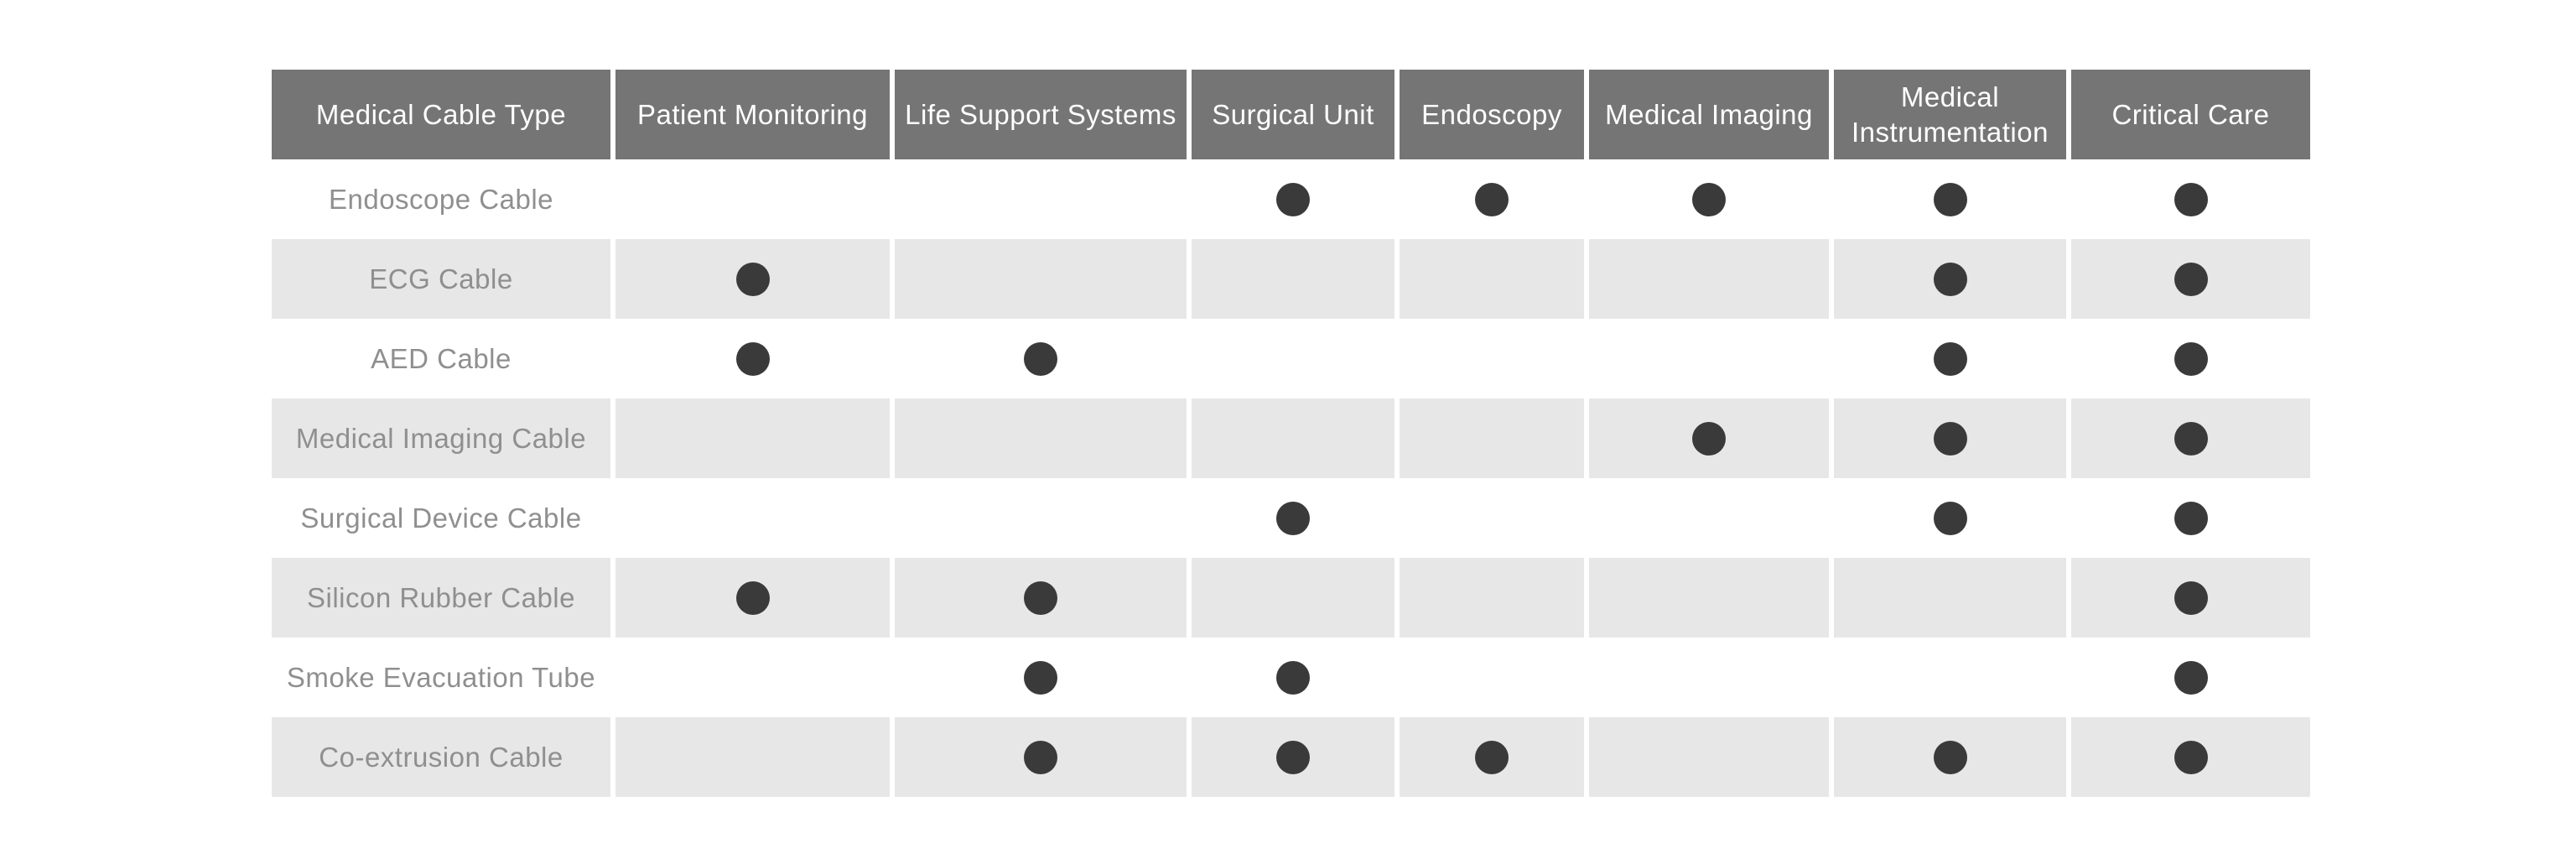  I want to click on table-row-medical-imaging-cable: Medical Imaging Cable, so click(1291, 438).